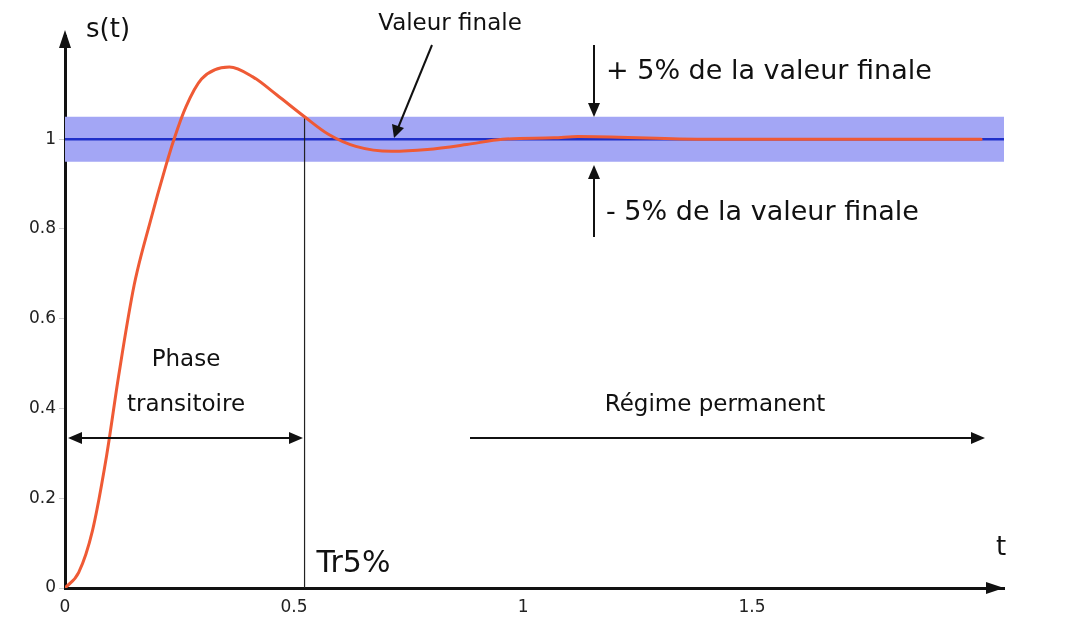  Describe the element at coordinates (752, 605) in the screenshot. I see `x-tick-label: 1.5` at that location.